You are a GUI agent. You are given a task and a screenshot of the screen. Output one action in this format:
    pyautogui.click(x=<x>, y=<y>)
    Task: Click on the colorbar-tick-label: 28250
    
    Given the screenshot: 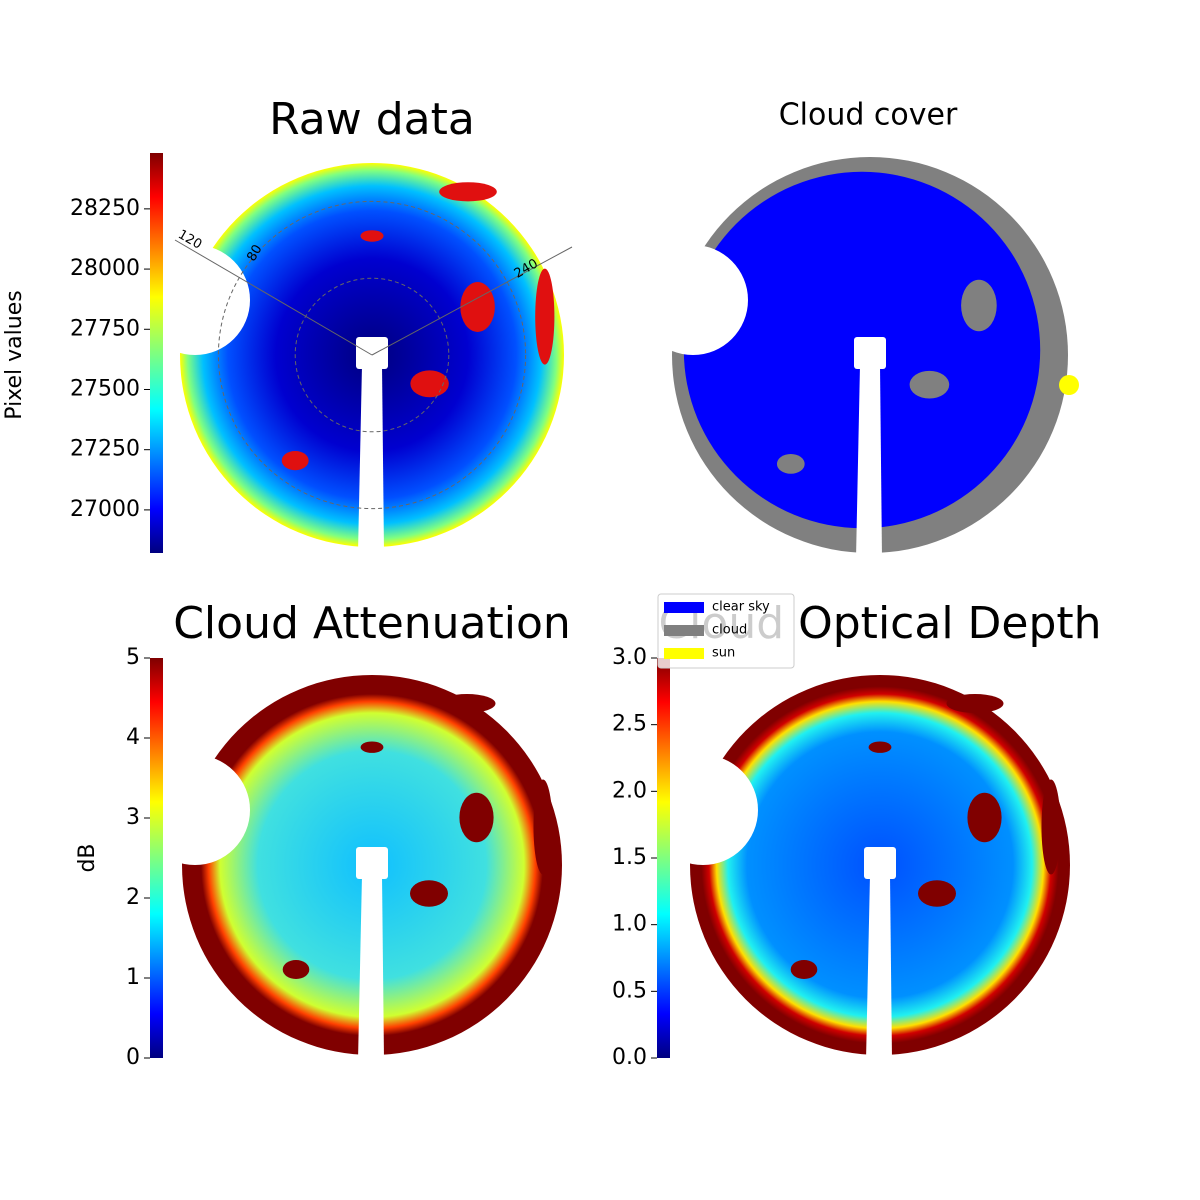 What is the action you would take?
    pyautogui.click(x=105, y=208)
    